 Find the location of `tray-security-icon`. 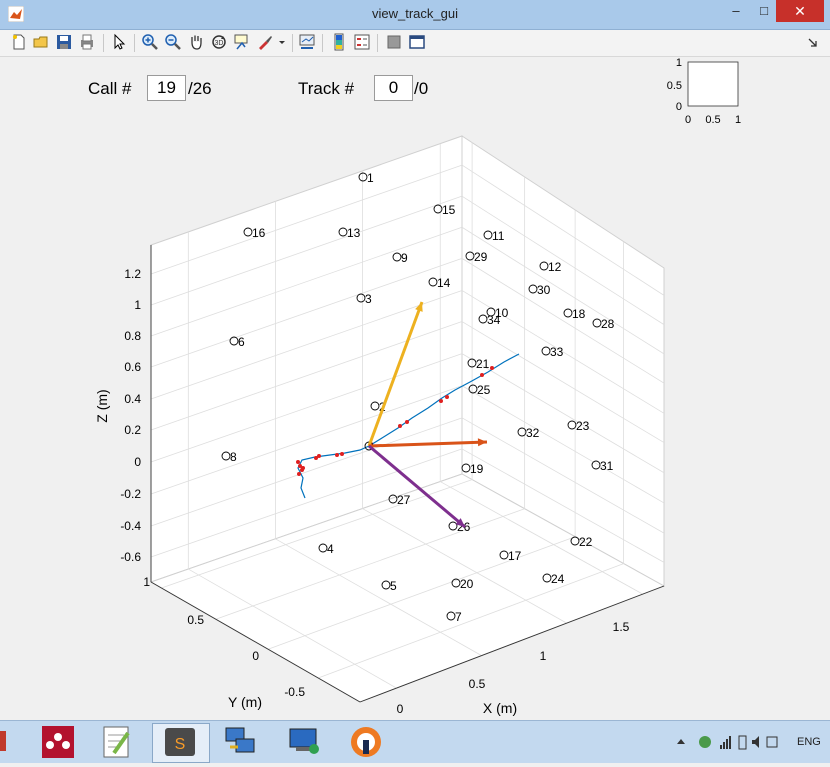

tray-security-icon is located at coordinates (705, 742).